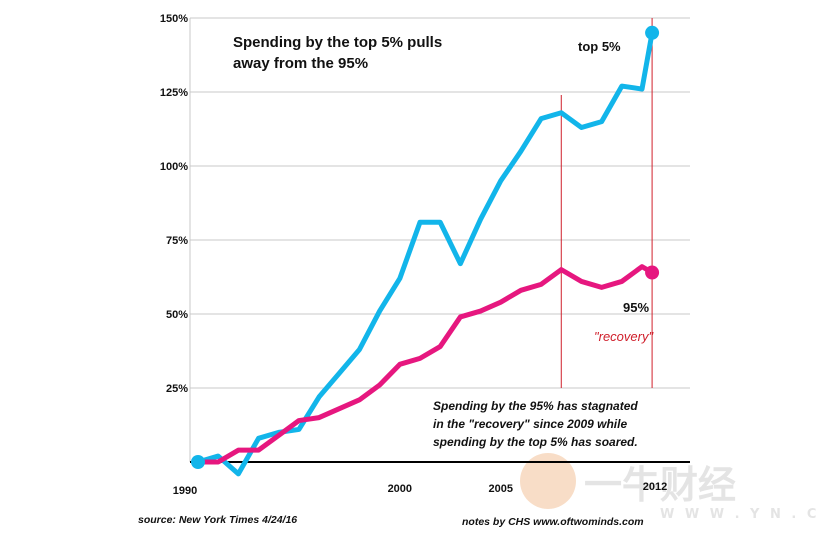 Image resolution: width=819 pixels, height=534 pixels. Describe the element at coordinates (177, 241) in the screenshot. I see `y-tick-label: 75%` at that location.